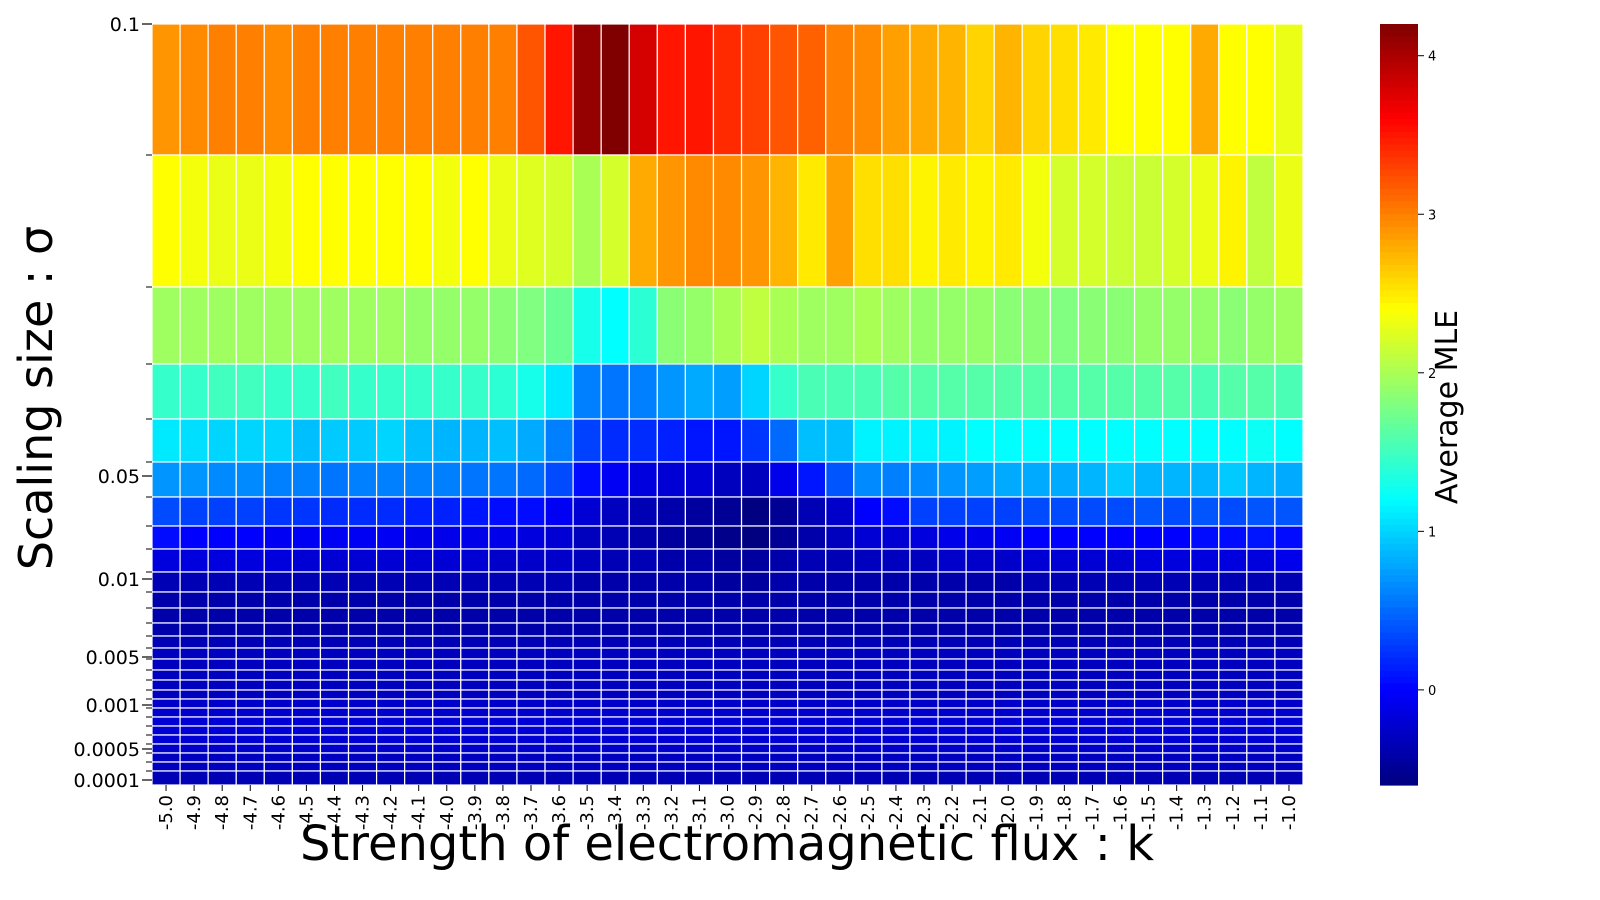 The width and height of the screenshot is (1600, 900). I want to click on colorbar-tick-label: 2, so click(1432, 374).